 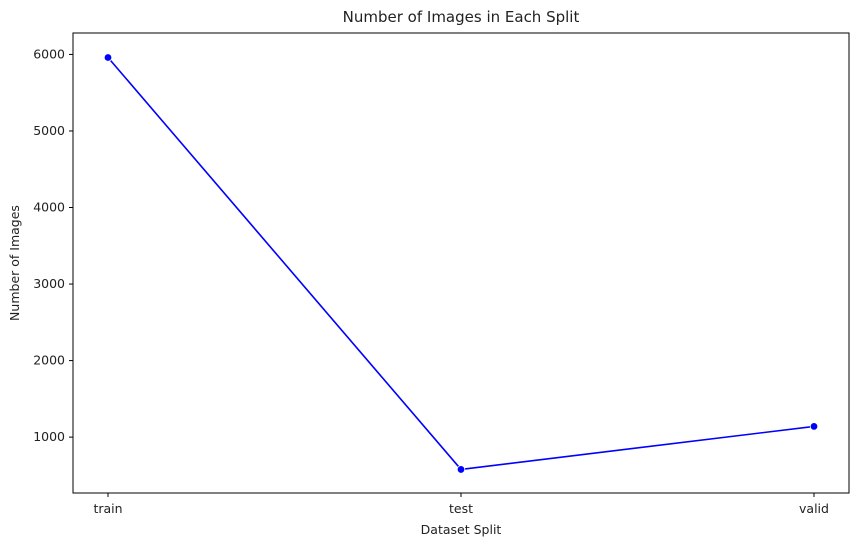 I want to click on x-tick-label: valid, so click(x=814, y=508).